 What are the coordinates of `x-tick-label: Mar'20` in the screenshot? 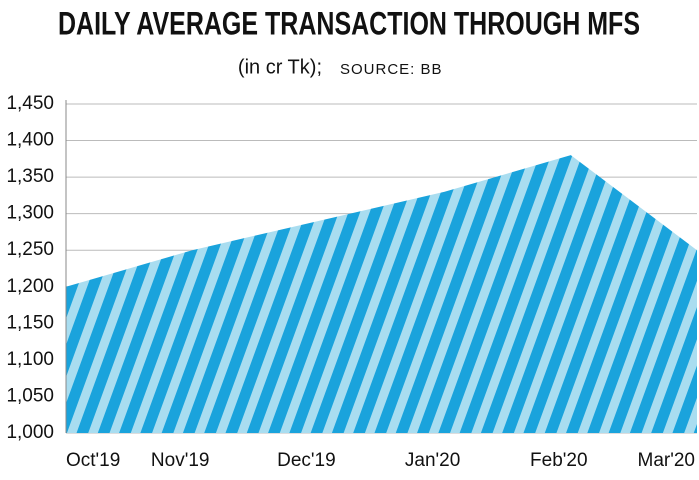 It's located at (666, 460).